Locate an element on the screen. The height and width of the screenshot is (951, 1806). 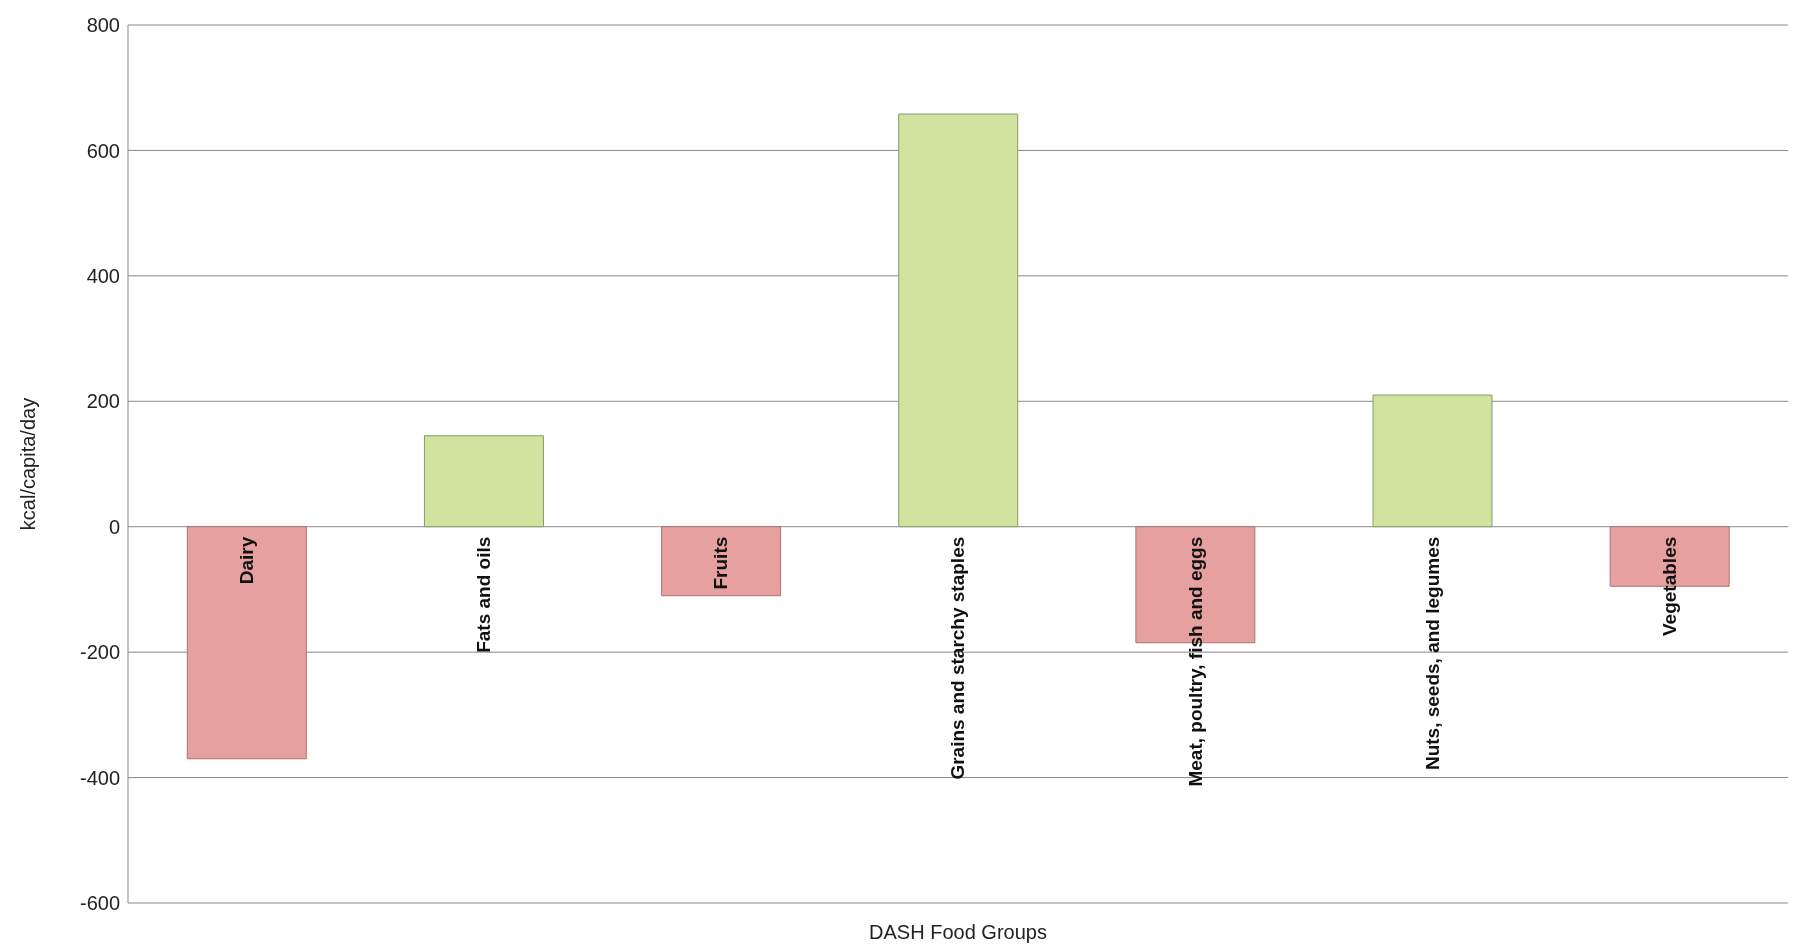
y-tick-label: 200 is located at coordinates (103, 401).